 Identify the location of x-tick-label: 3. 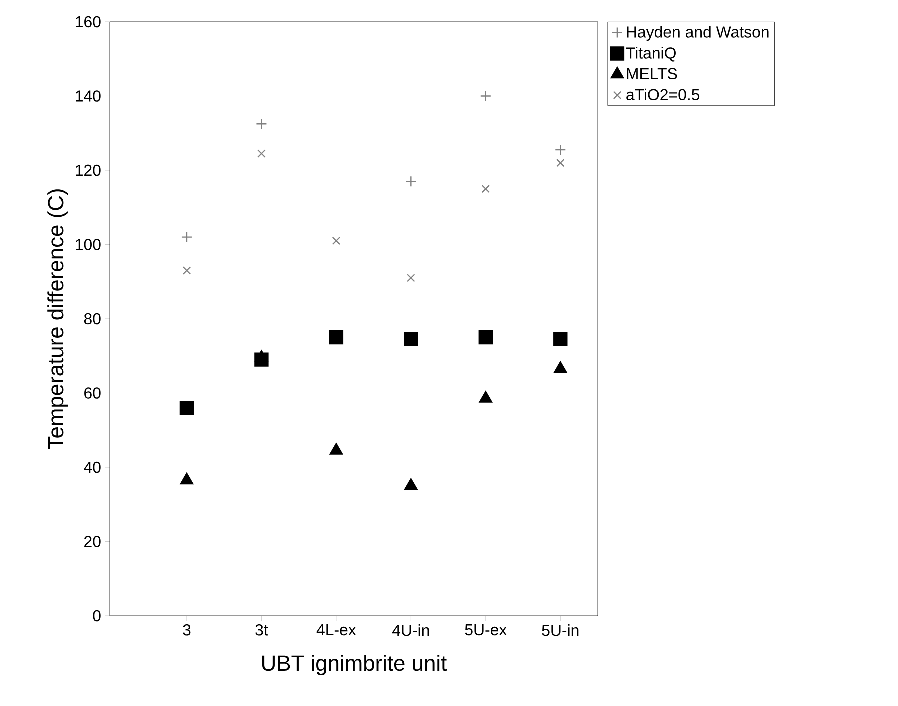
(187, 630).